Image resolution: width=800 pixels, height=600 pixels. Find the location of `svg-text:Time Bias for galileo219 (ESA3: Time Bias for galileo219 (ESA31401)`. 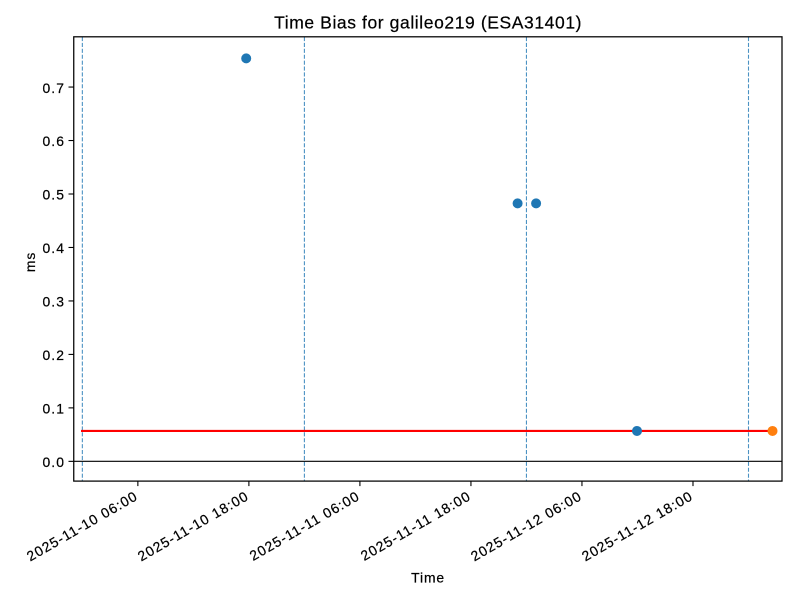

svg-text:Time Bias for galileo219 (ESA3: Time Bias for galileo219 (ESA31401) is located at coordinates (428, 23).